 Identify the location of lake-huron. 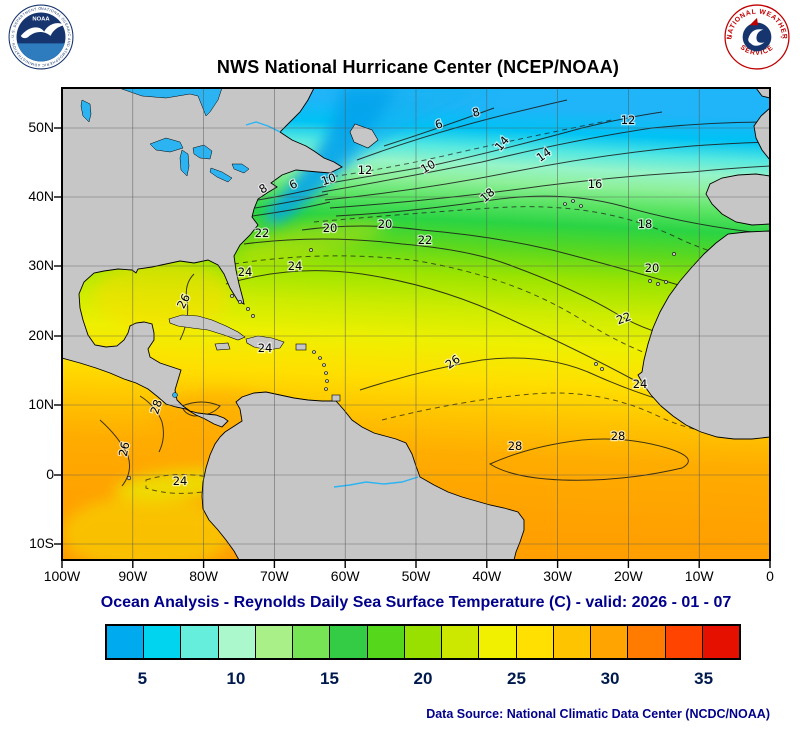
(202, 152).